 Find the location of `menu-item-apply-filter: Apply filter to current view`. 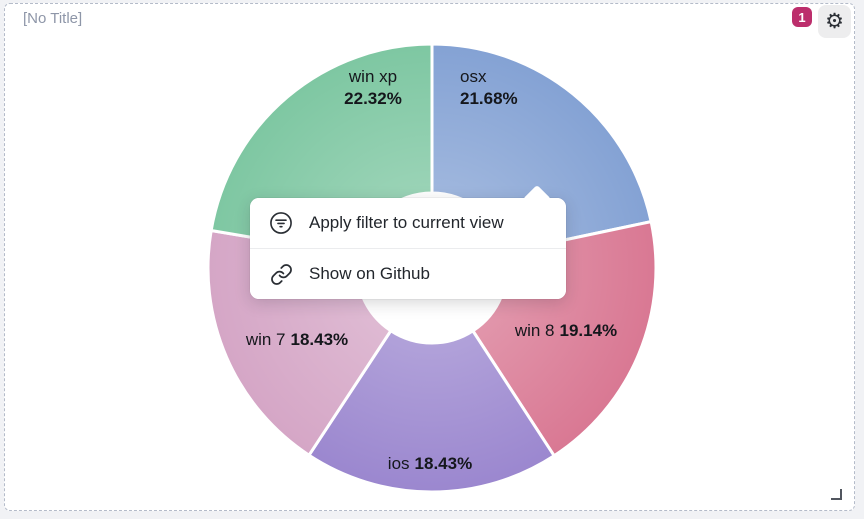

menu-item-apply-filter: Apply filter to current view is located at coordinates (408, 223).